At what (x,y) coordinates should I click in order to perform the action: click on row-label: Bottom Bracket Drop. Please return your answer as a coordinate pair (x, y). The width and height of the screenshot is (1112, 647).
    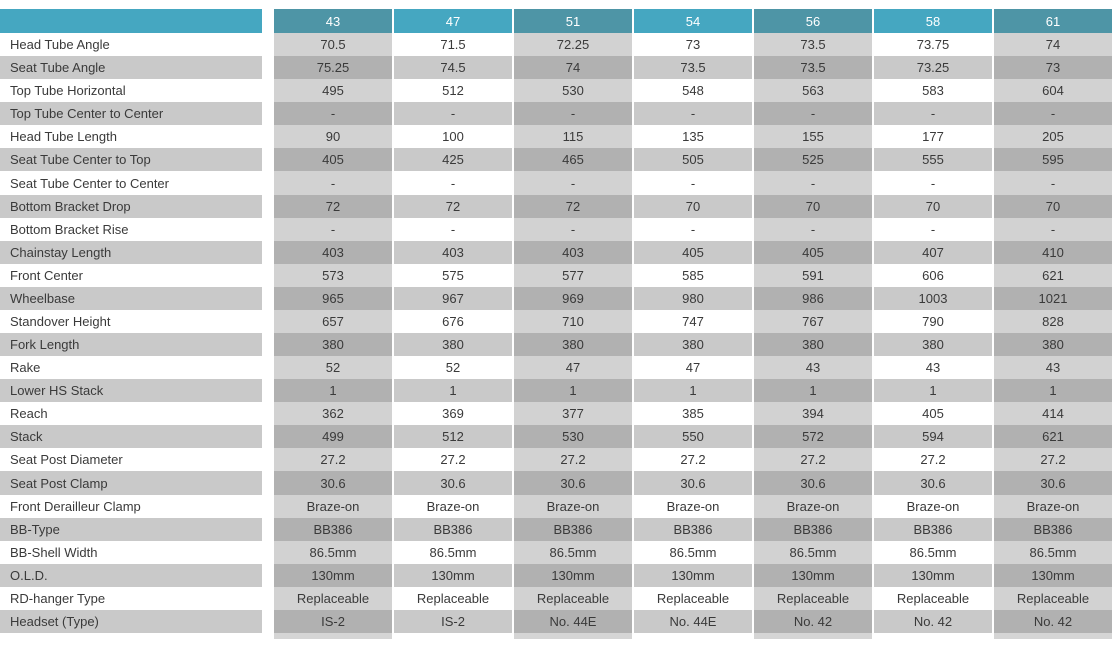
    Looking at the image, I should click on (131, 206).